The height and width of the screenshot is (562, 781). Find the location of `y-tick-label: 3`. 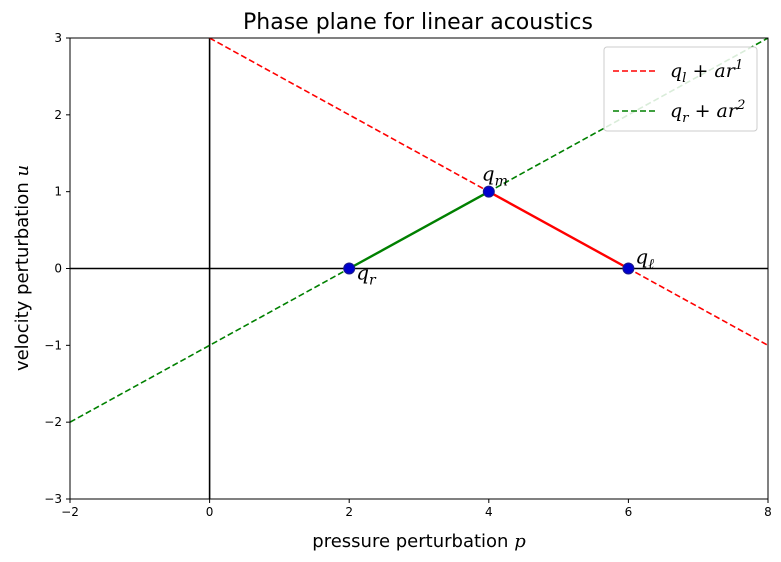

y-tick-label: 3 is located at coordinates (58, 38).